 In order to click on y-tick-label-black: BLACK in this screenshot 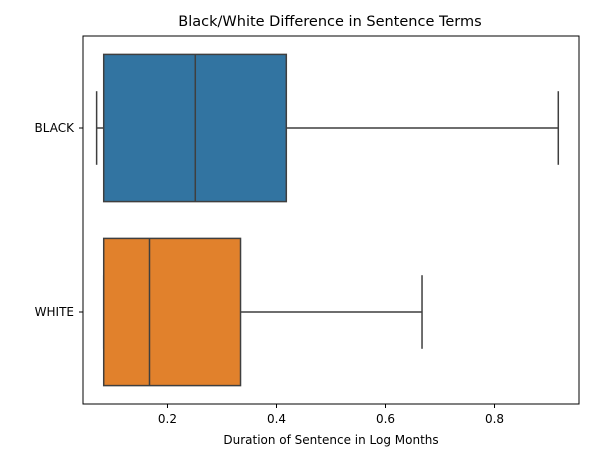, I will do `click(55, 128)`.